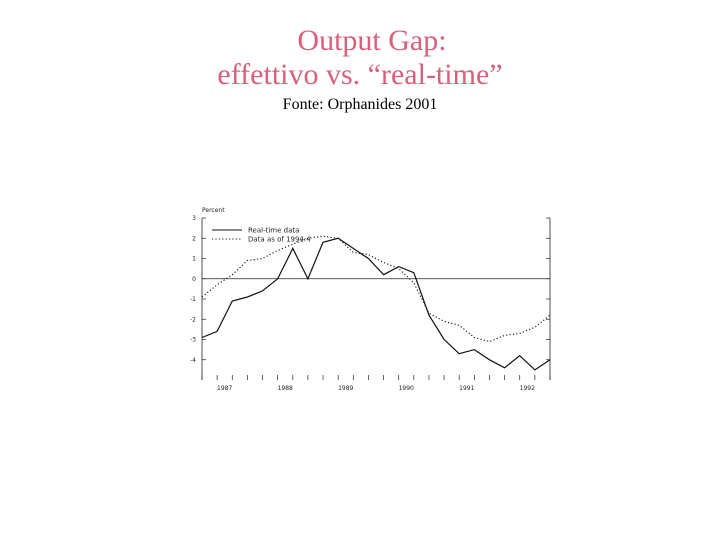  I want to click on y-tick-label: 0, so click(194, 279).